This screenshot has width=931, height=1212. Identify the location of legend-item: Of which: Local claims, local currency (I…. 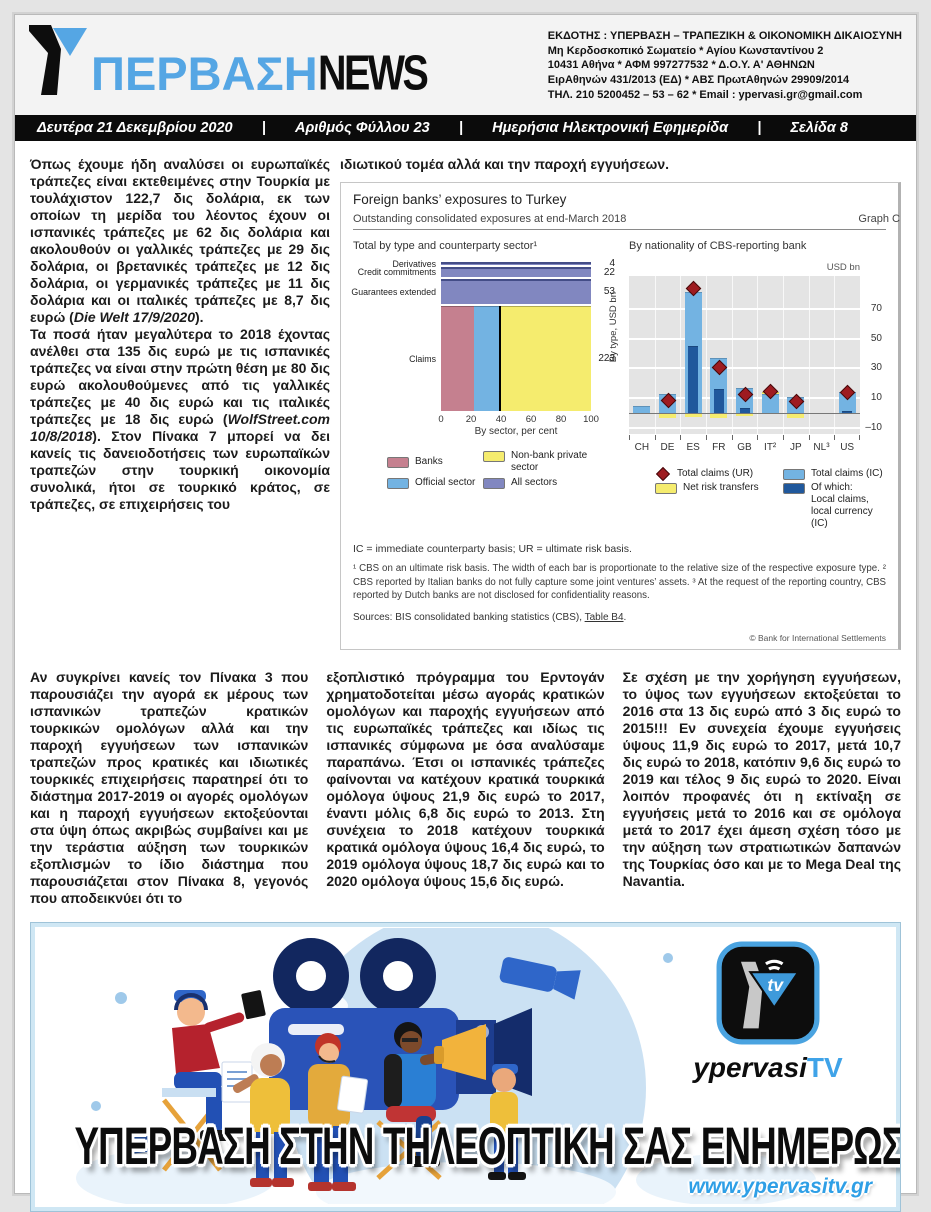
(834, 506).